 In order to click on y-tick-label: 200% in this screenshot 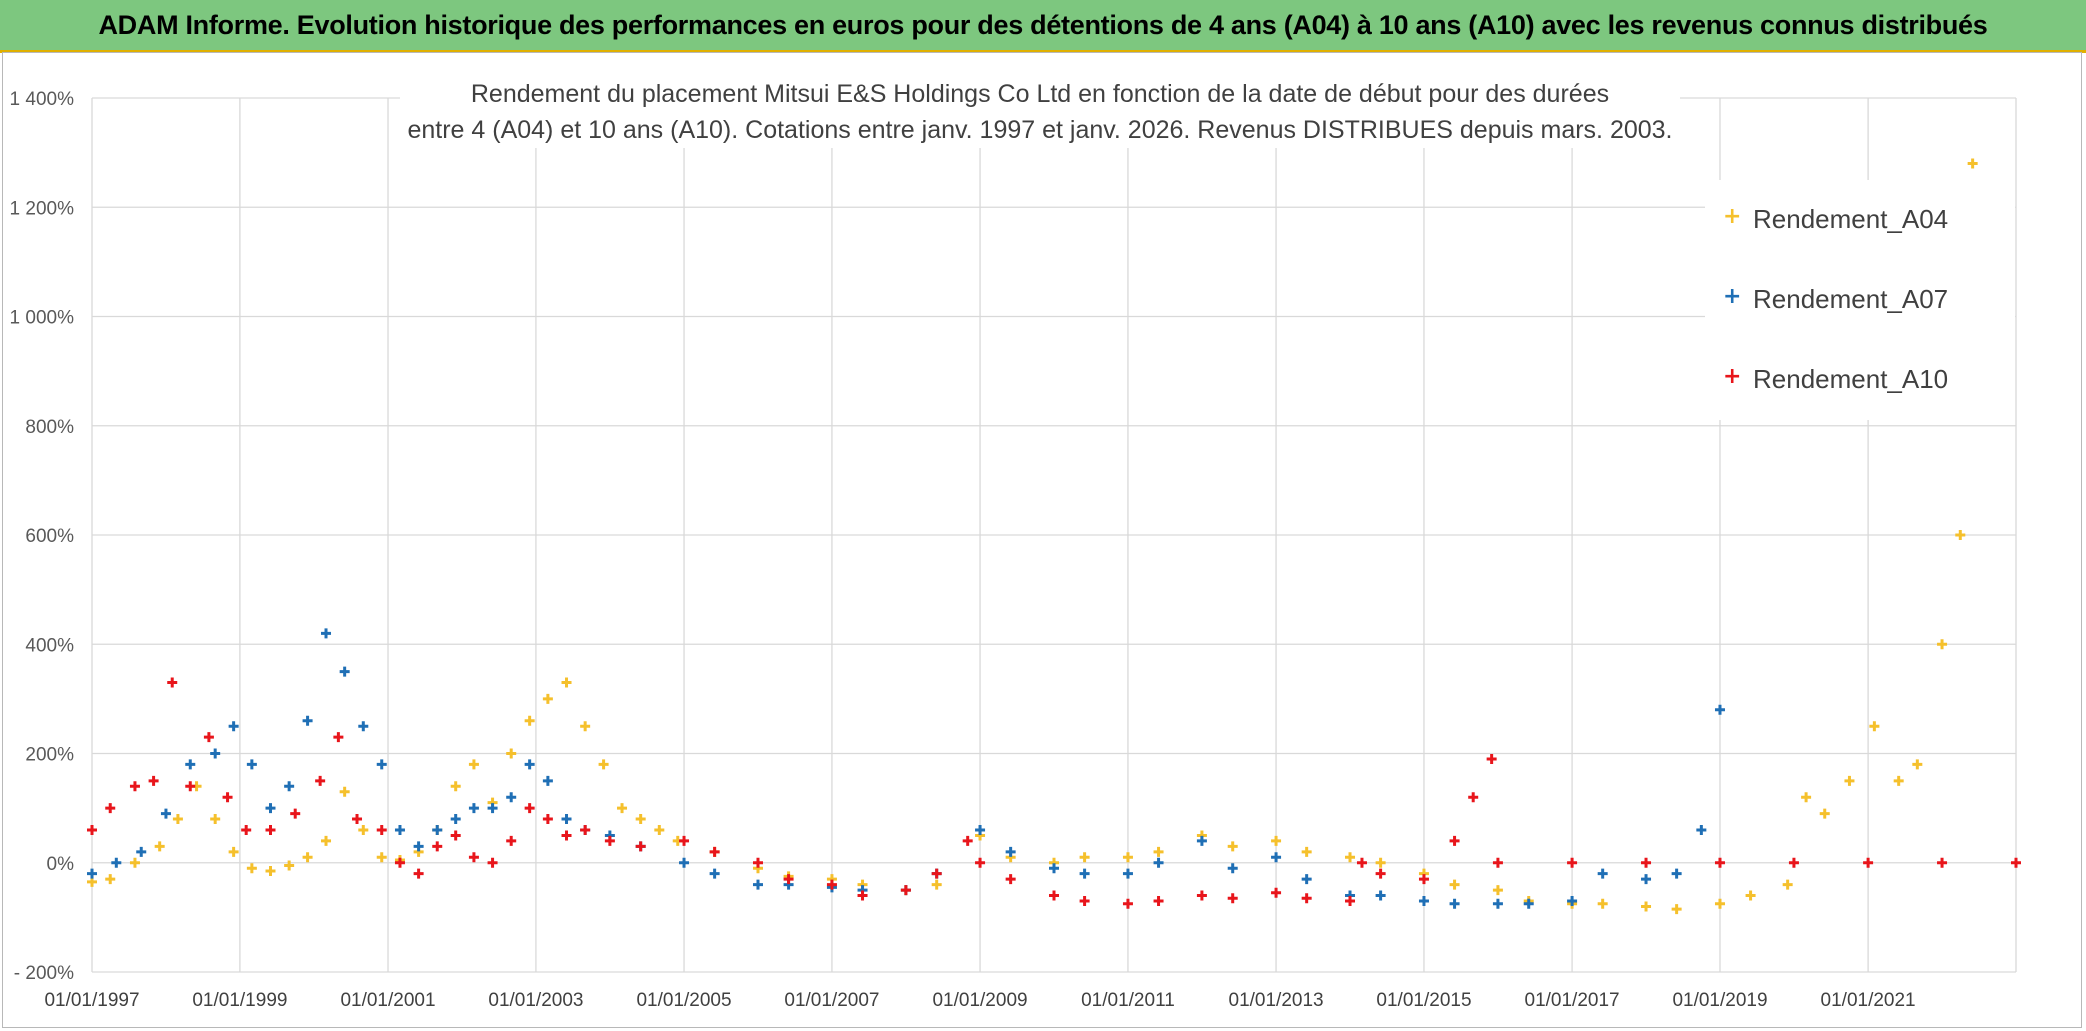, I will do `click(49, 755)`.